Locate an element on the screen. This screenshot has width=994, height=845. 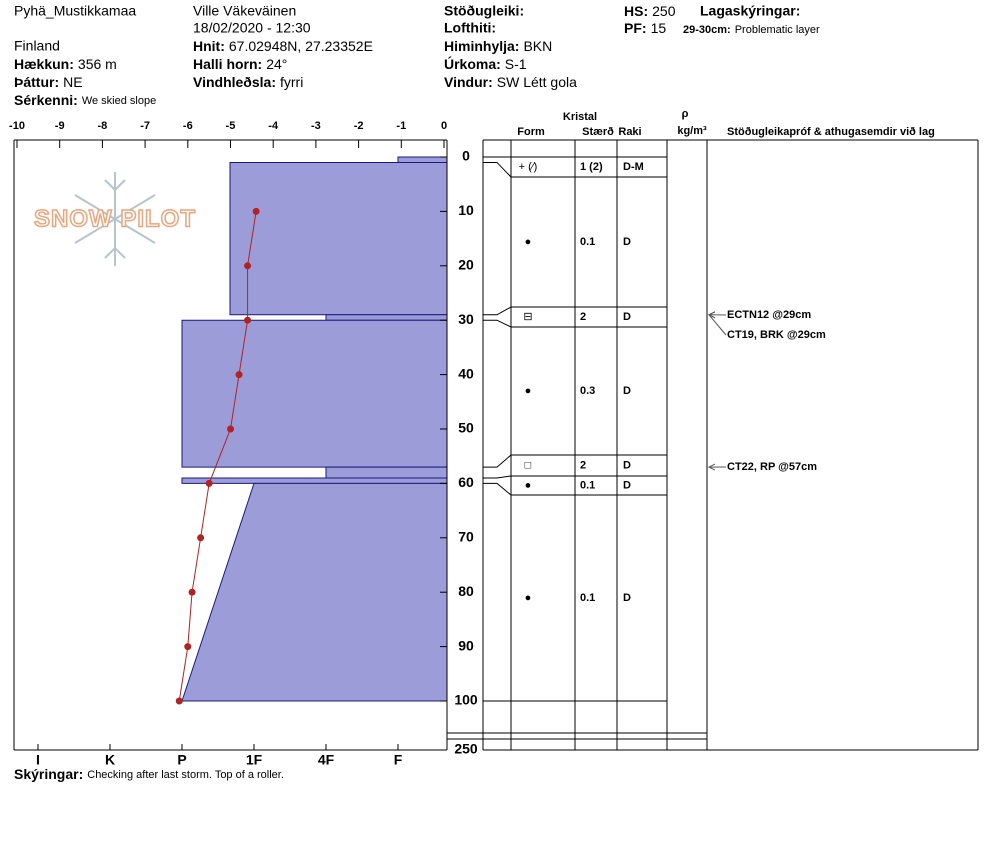
x-tick-label: -1 is located at coordinates (401, 126).